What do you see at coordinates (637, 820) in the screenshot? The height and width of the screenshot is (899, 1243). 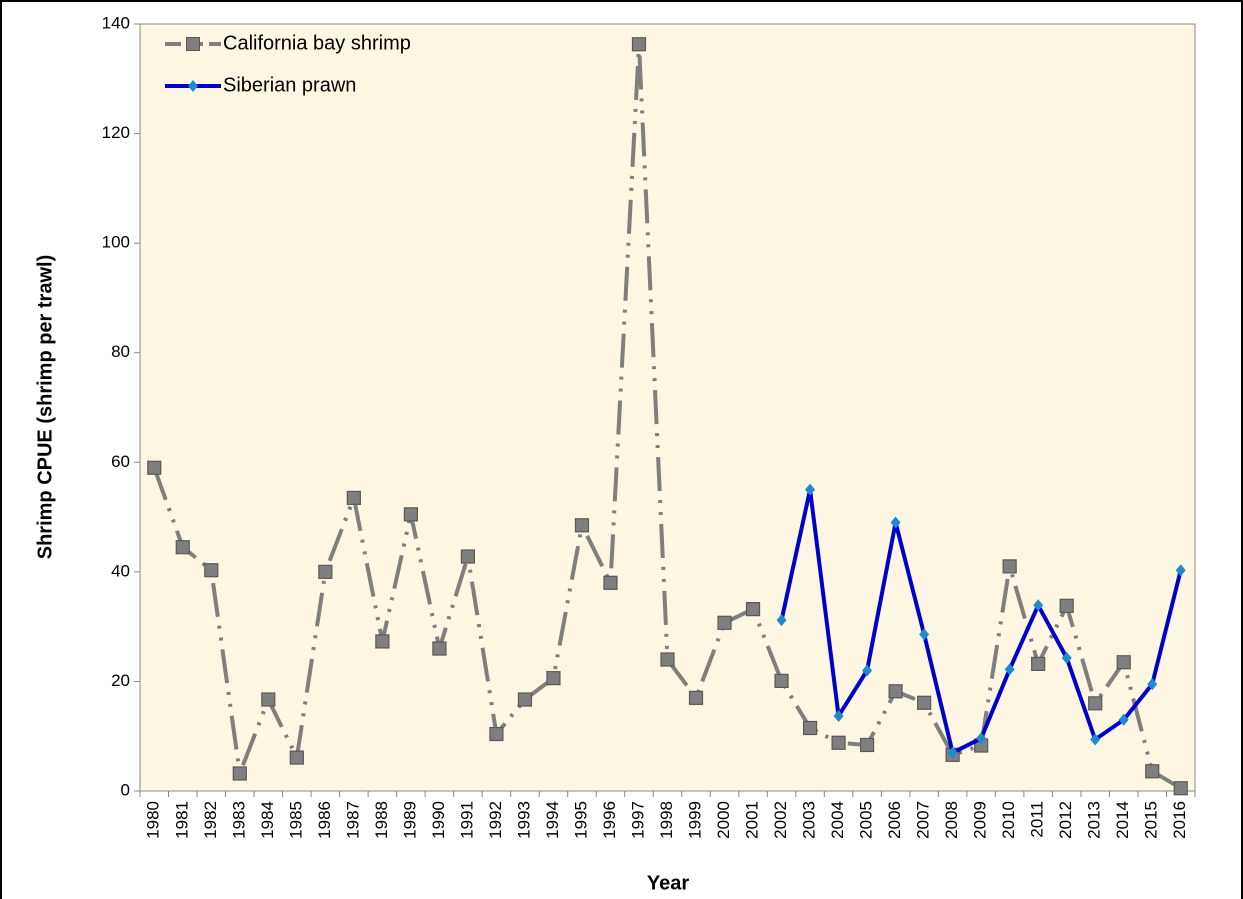 I see `x-tick-label: 1997` at bounding box center [637, 820].